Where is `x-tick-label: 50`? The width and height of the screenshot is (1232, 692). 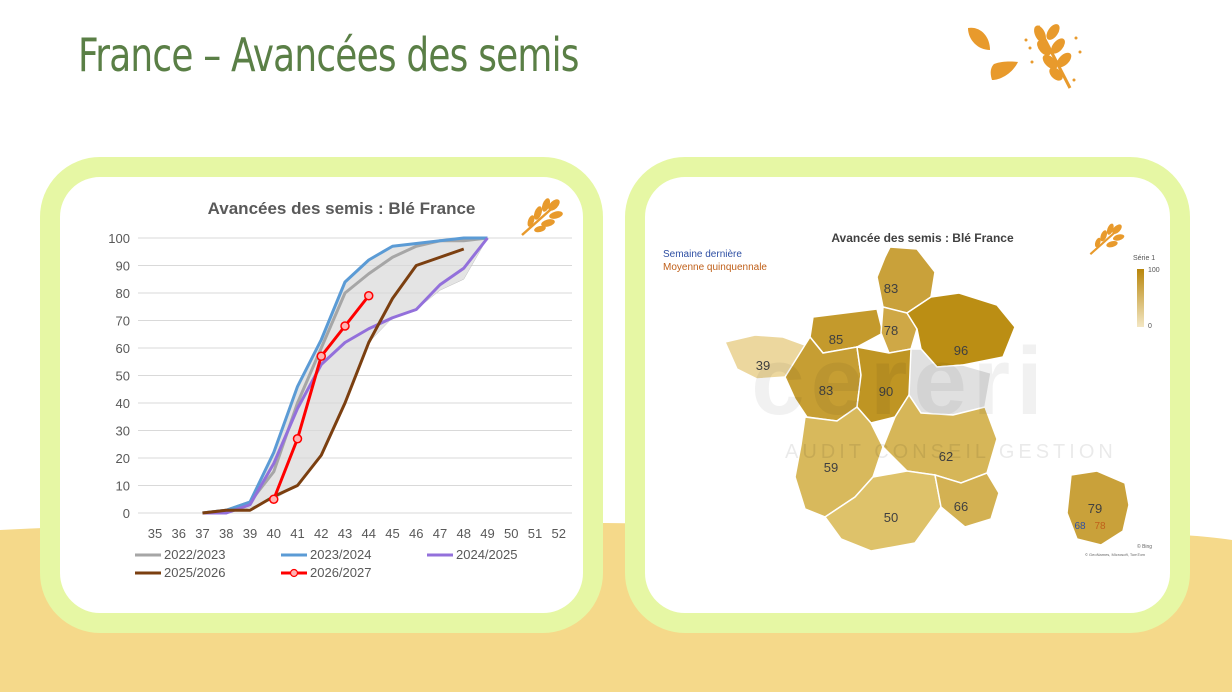
x-tick-label: 50 is located at coordinates (511, 533).